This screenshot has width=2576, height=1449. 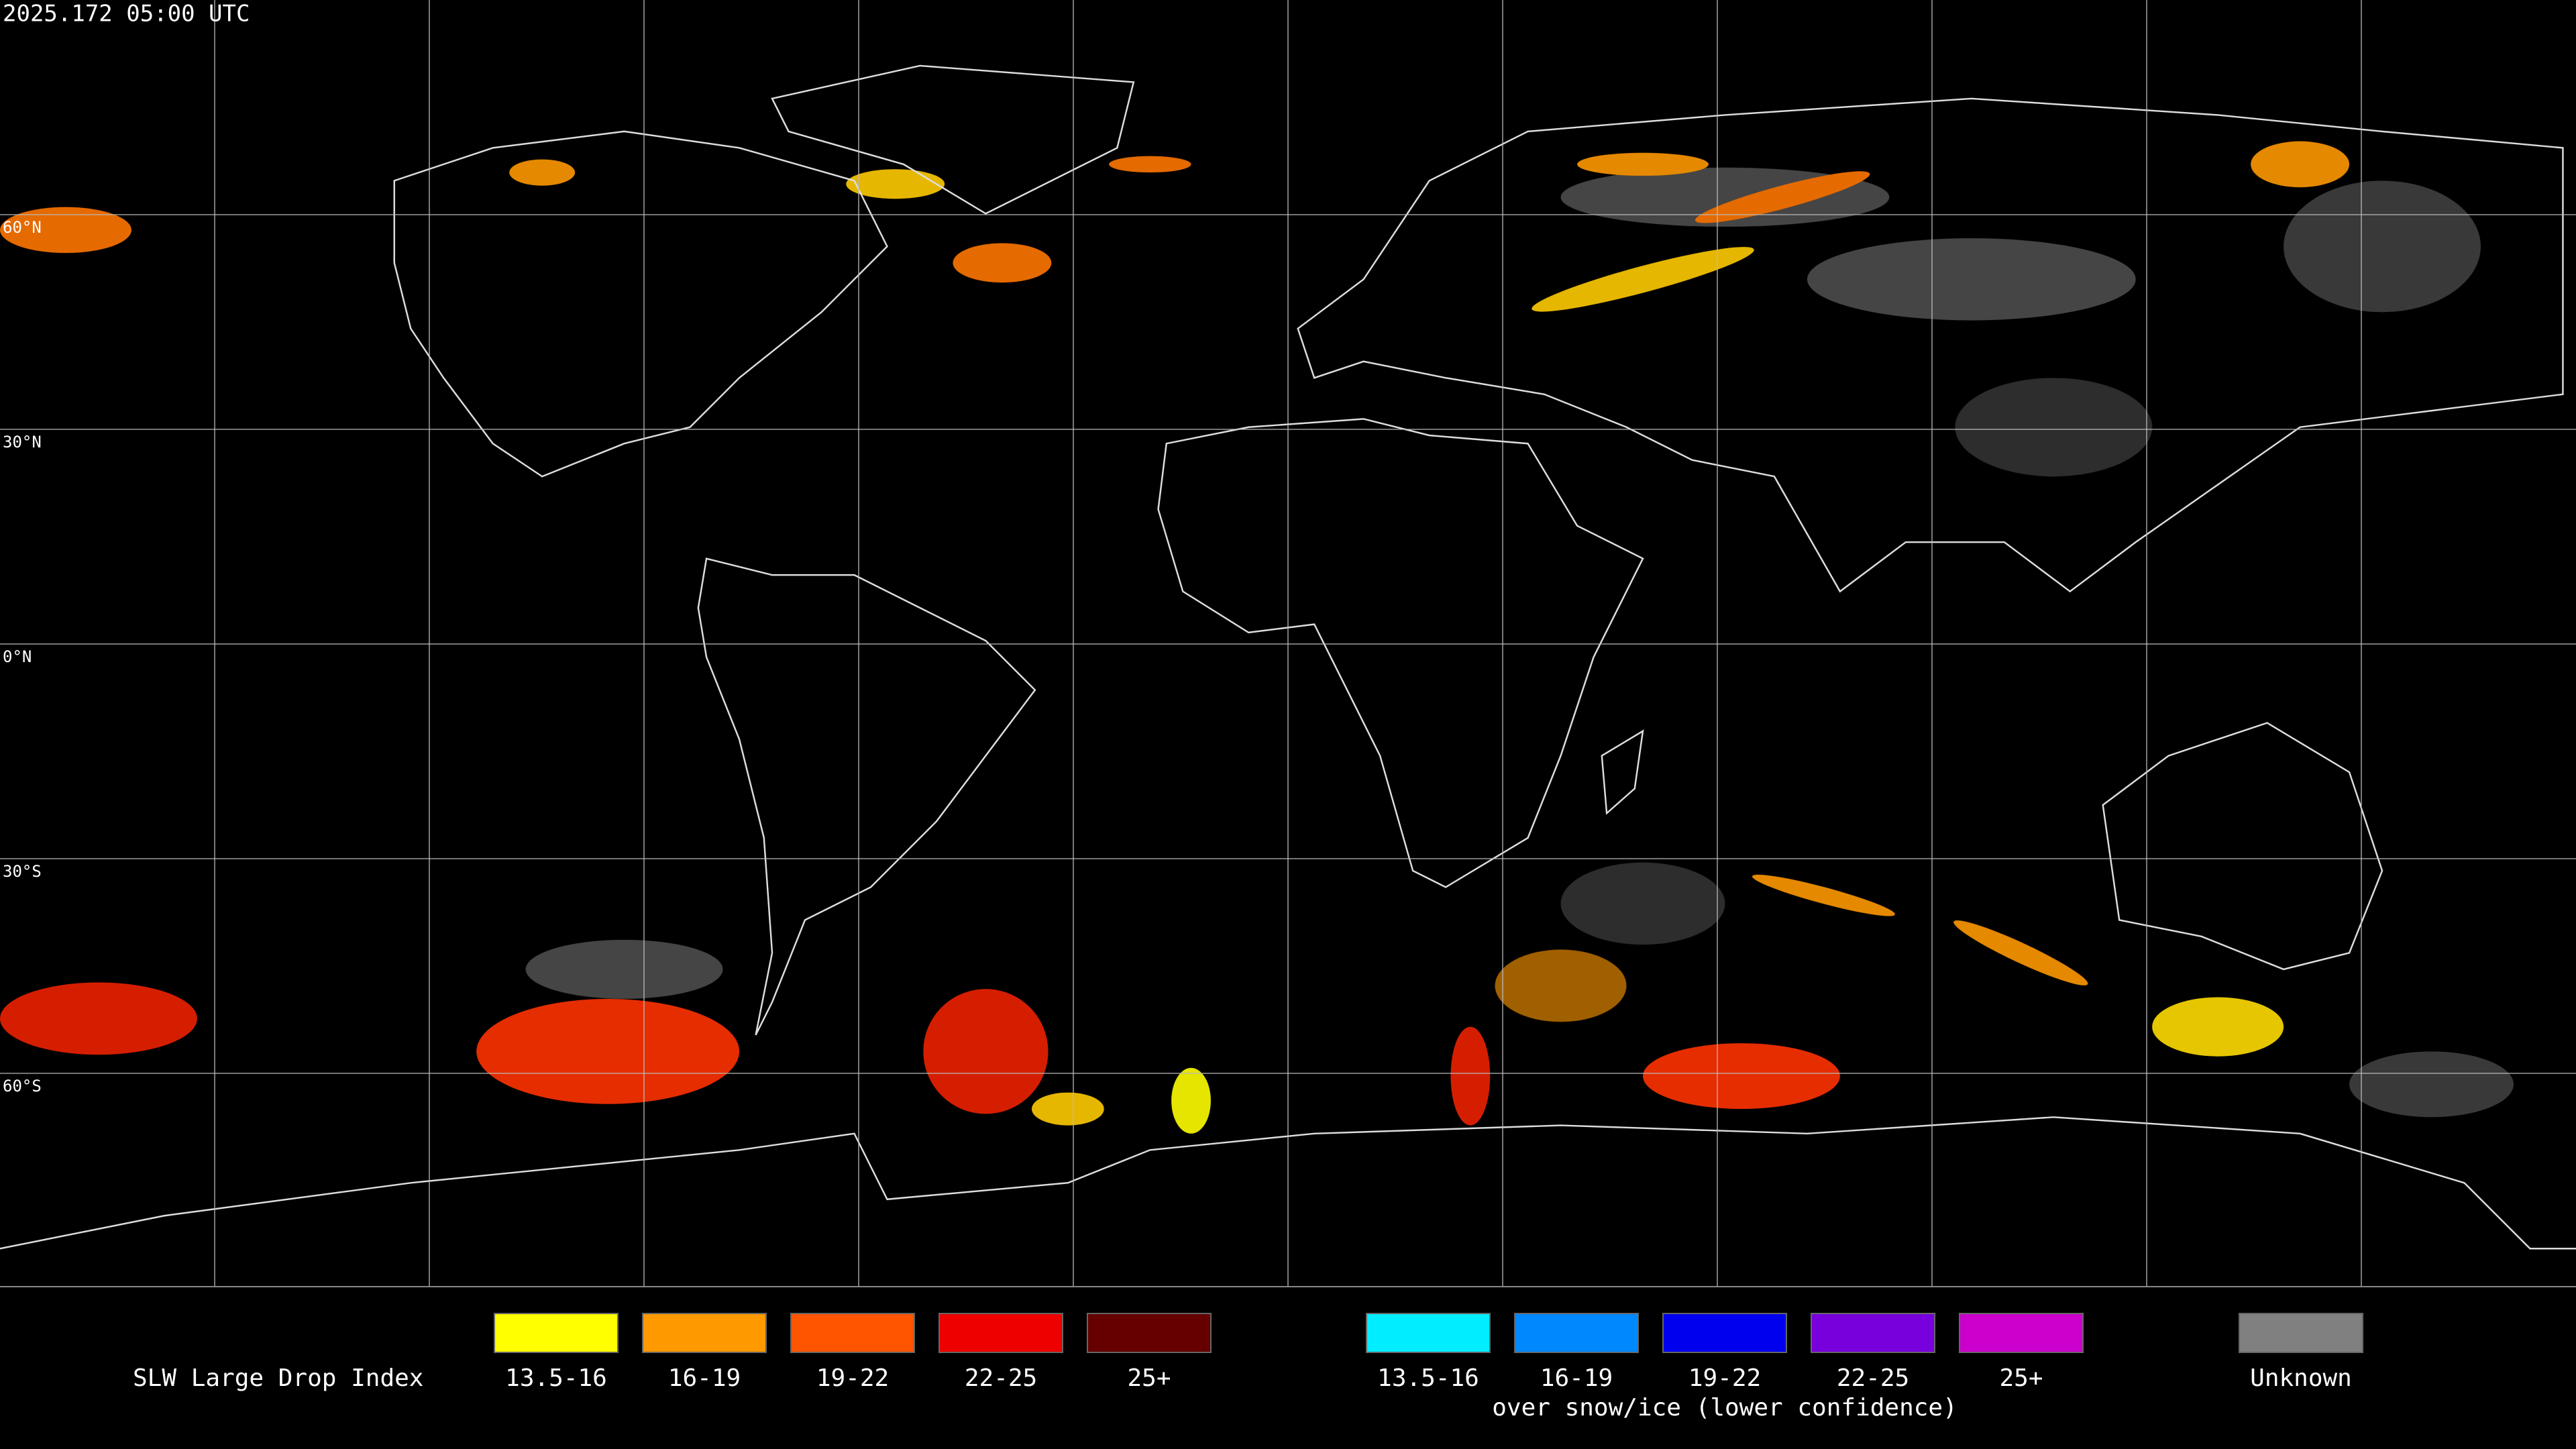 What do you see at coordinates (22, 871) in the screenshot?
I see `latitude-label: 30°S` at bounding box center [22, 871].